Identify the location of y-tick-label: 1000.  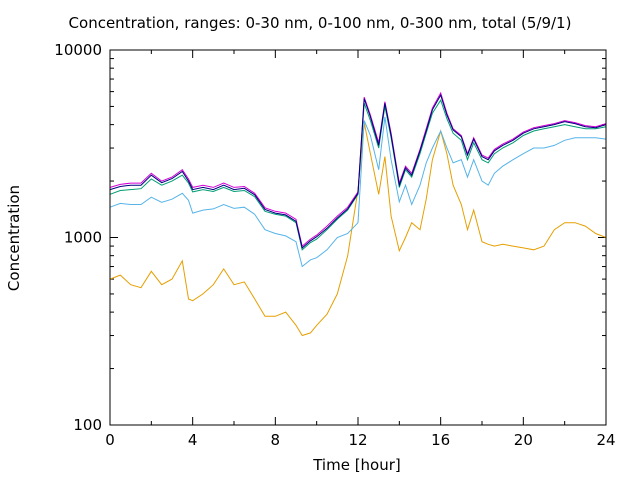
(83, 238).